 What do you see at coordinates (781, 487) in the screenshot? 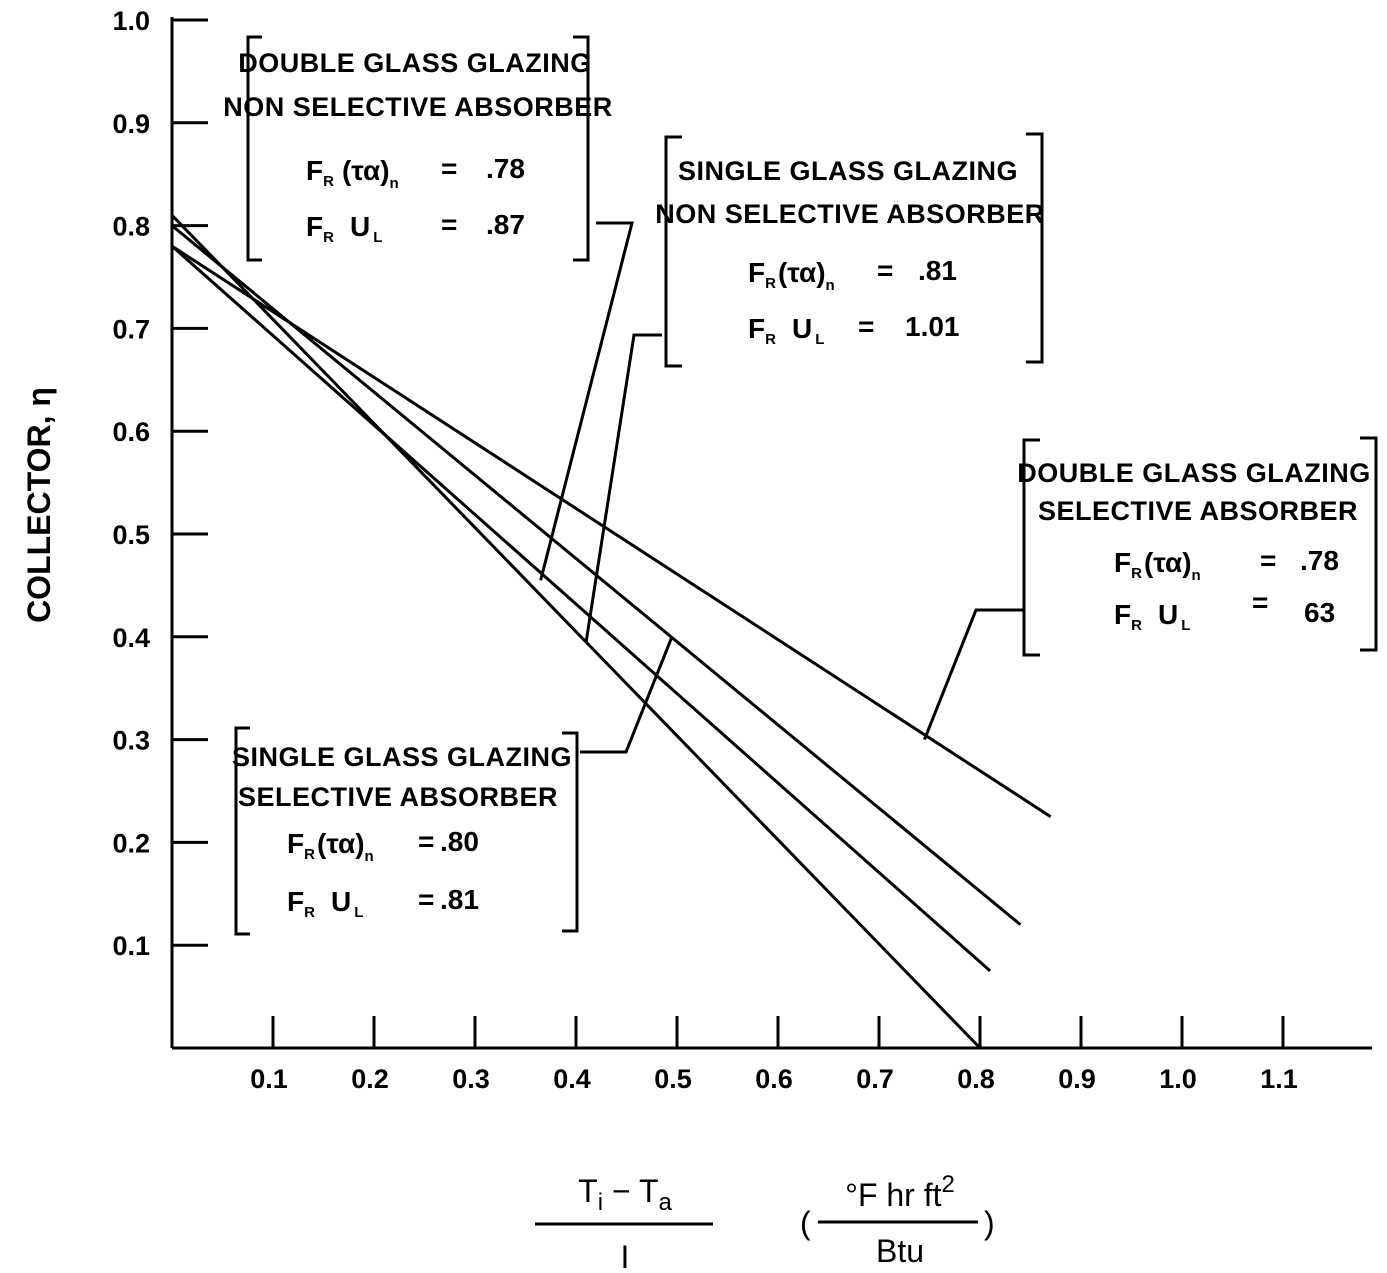
I see `leader-lines` at bounding box center [781, 487].